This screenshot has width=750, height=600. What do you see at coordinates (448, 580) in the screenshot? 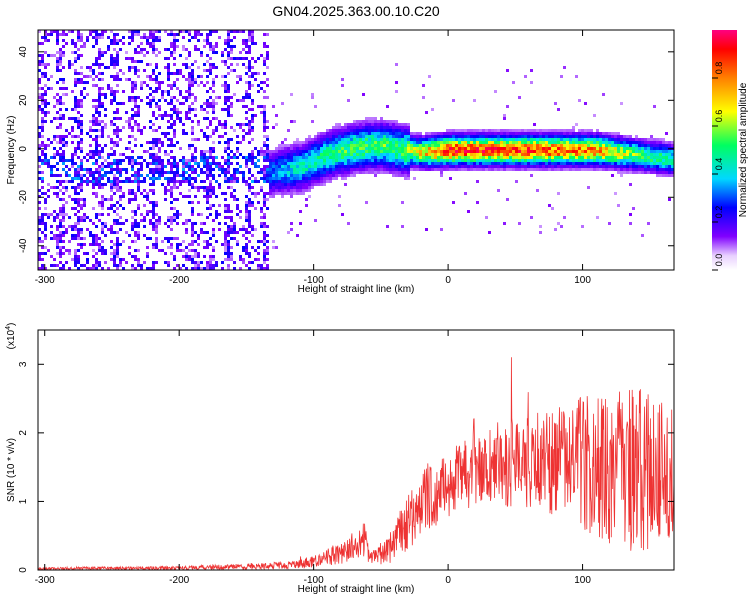
I see `snr-x-tick-label: 0` at bounding box center [448, 580].